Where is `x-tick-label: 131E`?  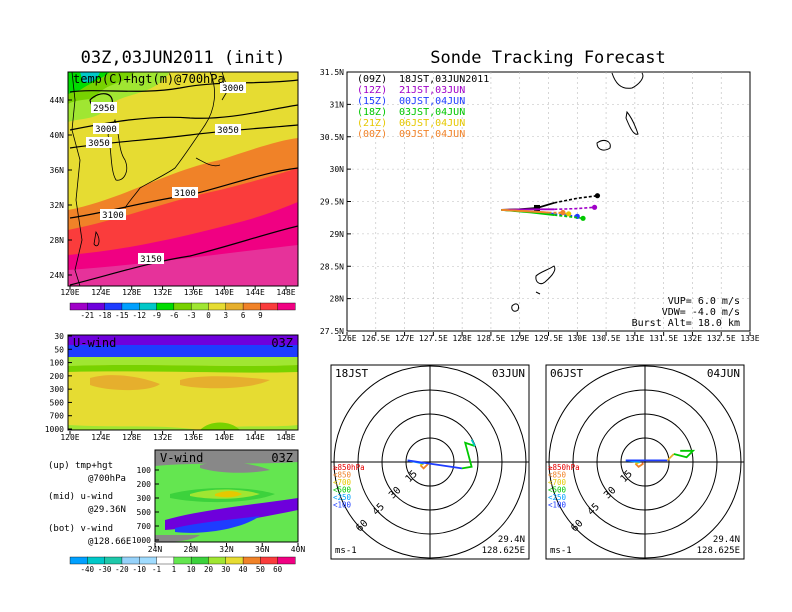 x-tick-label: 131E is located at coordinates (634, 338).